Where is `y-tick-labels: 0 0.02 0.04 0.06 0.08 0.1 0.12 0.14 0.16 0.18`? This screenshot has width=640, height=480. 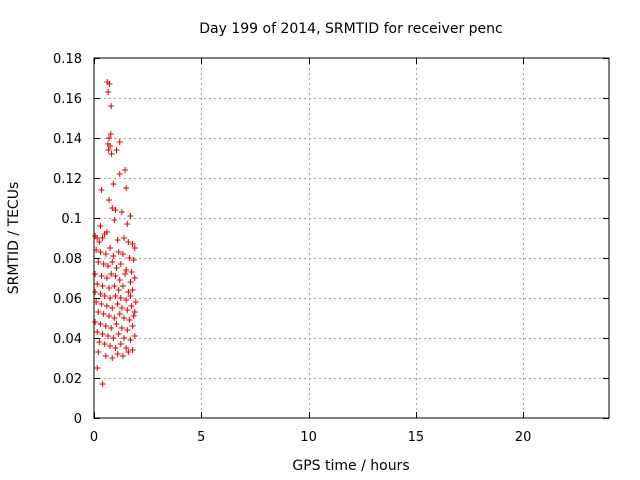 y-tick-labels: 0 0.02 0.04 0.06 0.08 0.1 0.12 0.14 0.16 0.18 is located at coordinates (67, 239).